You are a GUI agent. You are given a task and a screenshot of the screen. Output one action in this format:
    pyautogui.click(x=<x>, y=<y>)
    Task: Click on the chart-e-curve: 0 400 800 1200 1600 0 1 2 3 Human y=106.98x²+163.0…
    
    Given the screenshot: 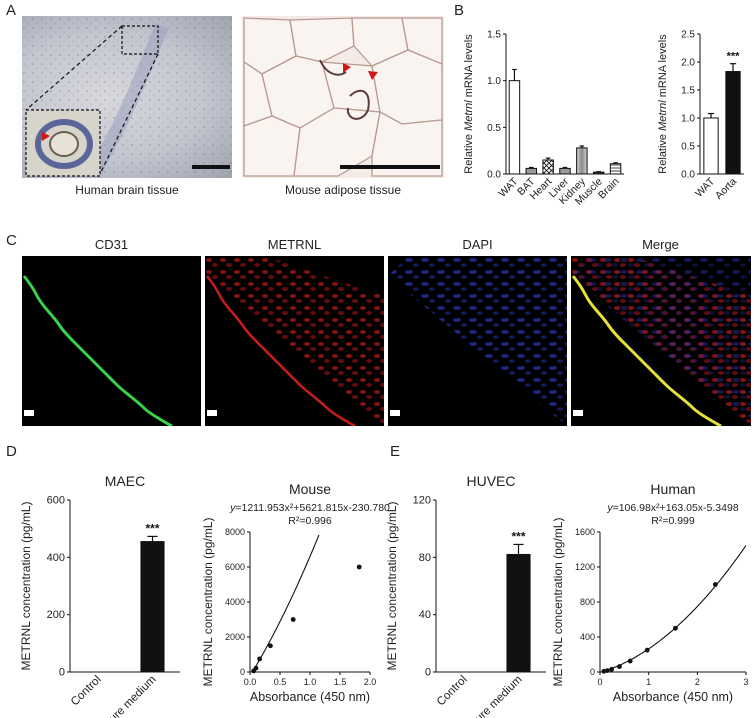 What is the action you would take?
    pyautogui.click(x=650, y=592)
    